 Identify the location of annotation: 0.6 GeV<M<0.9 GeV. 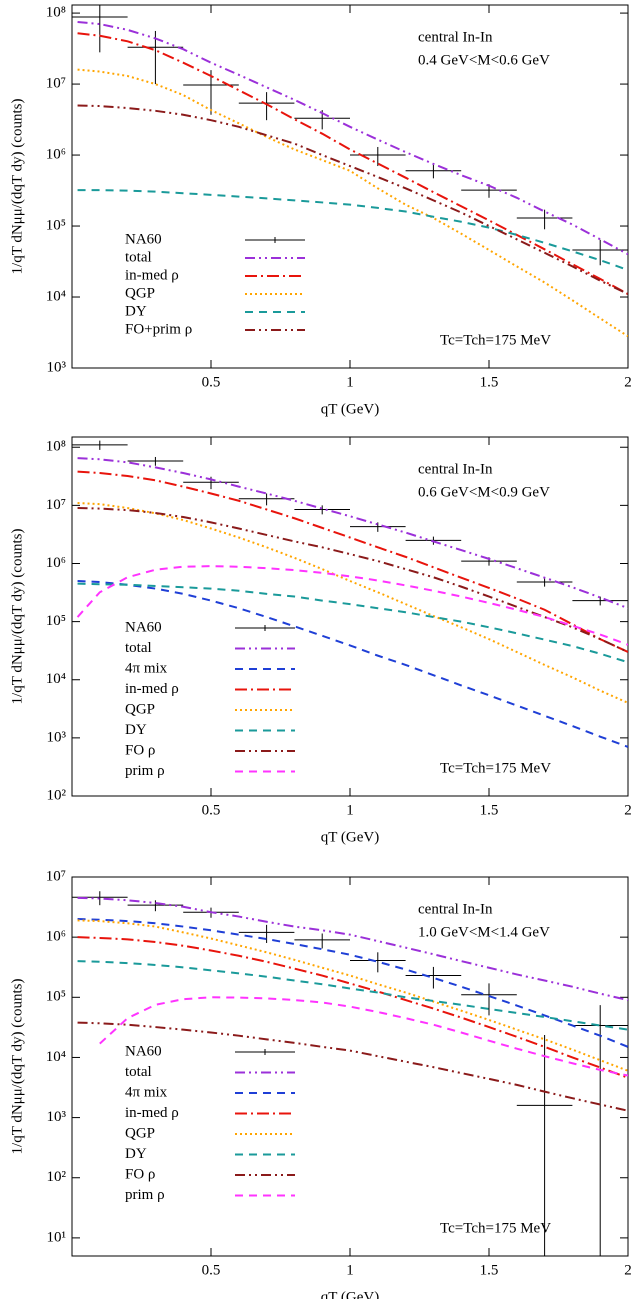
(484, 492).